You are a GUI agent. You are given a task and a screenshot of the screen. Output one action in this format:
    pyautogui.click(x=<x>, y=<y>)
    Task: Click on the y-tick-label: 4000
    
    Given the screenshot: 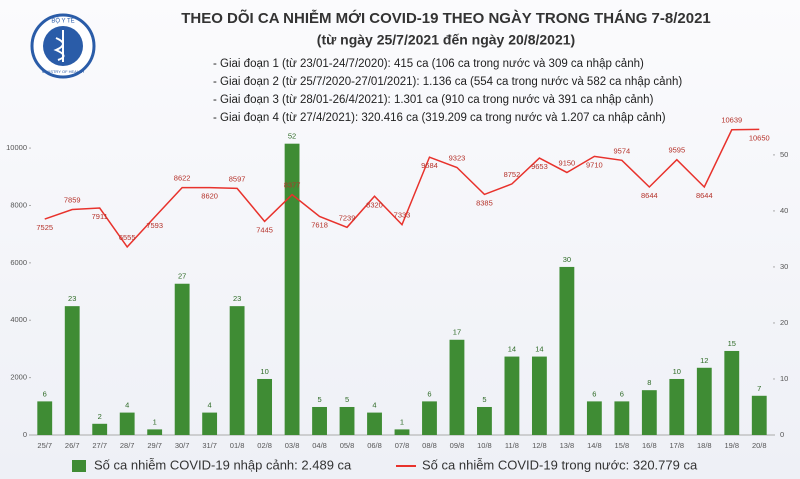 What is the action you would take?
    pyautogui.click(x=18, y=319)
    